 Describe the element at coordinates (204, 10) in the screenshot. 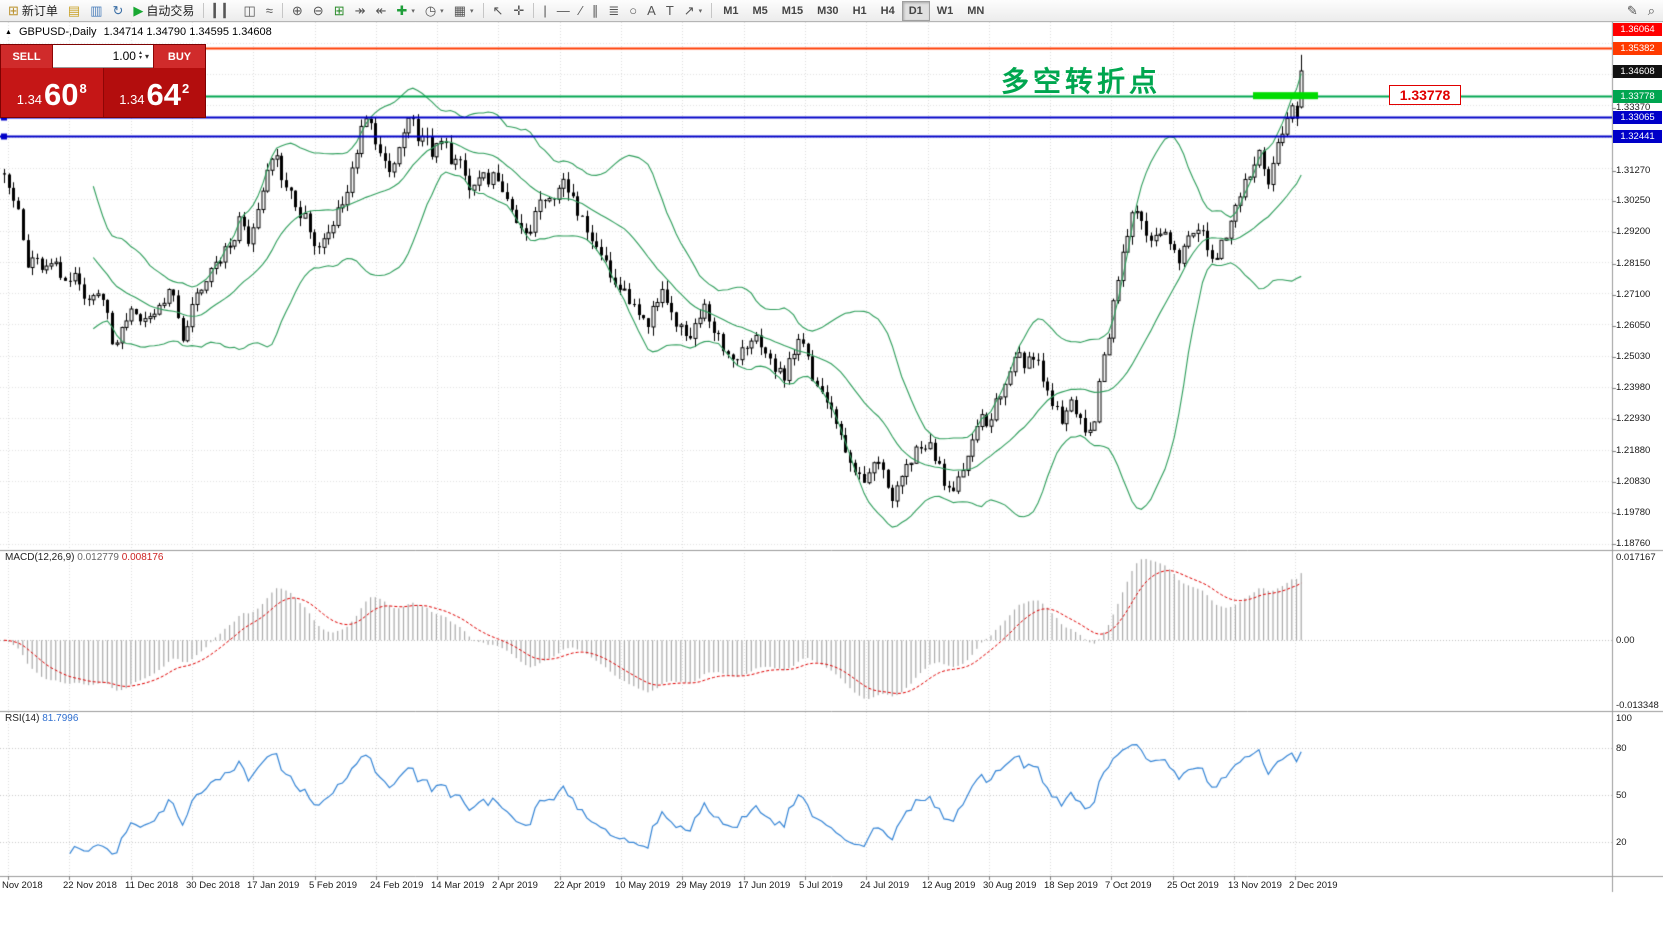

I see `toolbar-separator` at that location.